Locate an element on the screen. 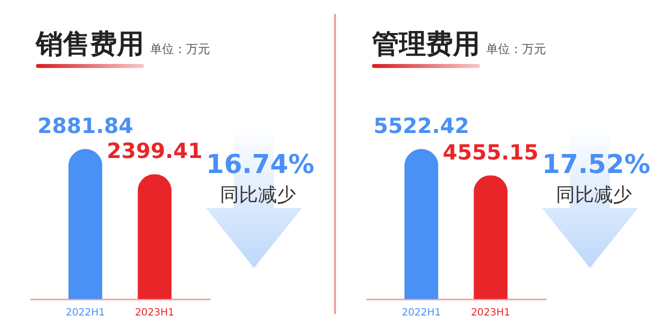  chart-title: 销售费用 is located at coordinates (90, 44).